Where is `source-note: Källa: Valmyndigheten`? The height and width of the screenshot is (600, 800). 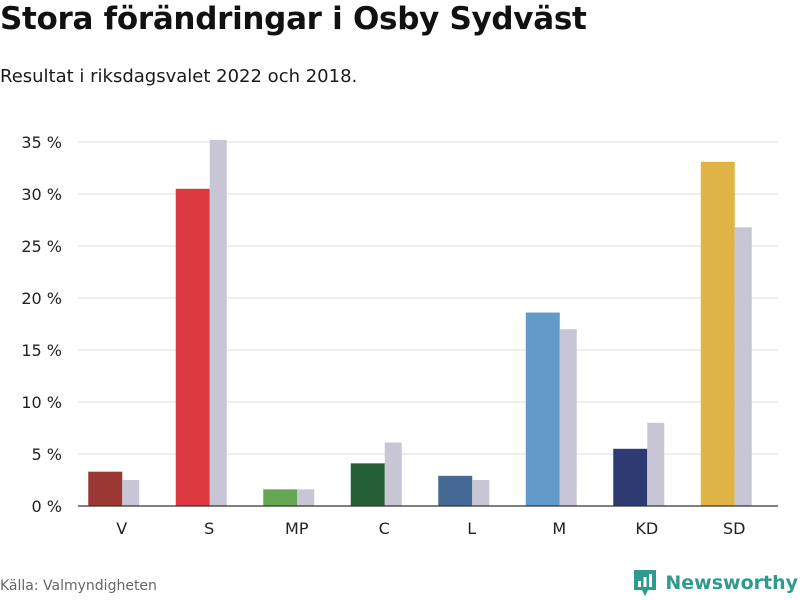
source-note: Källa: Valmyndigheten is located at coordinates (78, 586).